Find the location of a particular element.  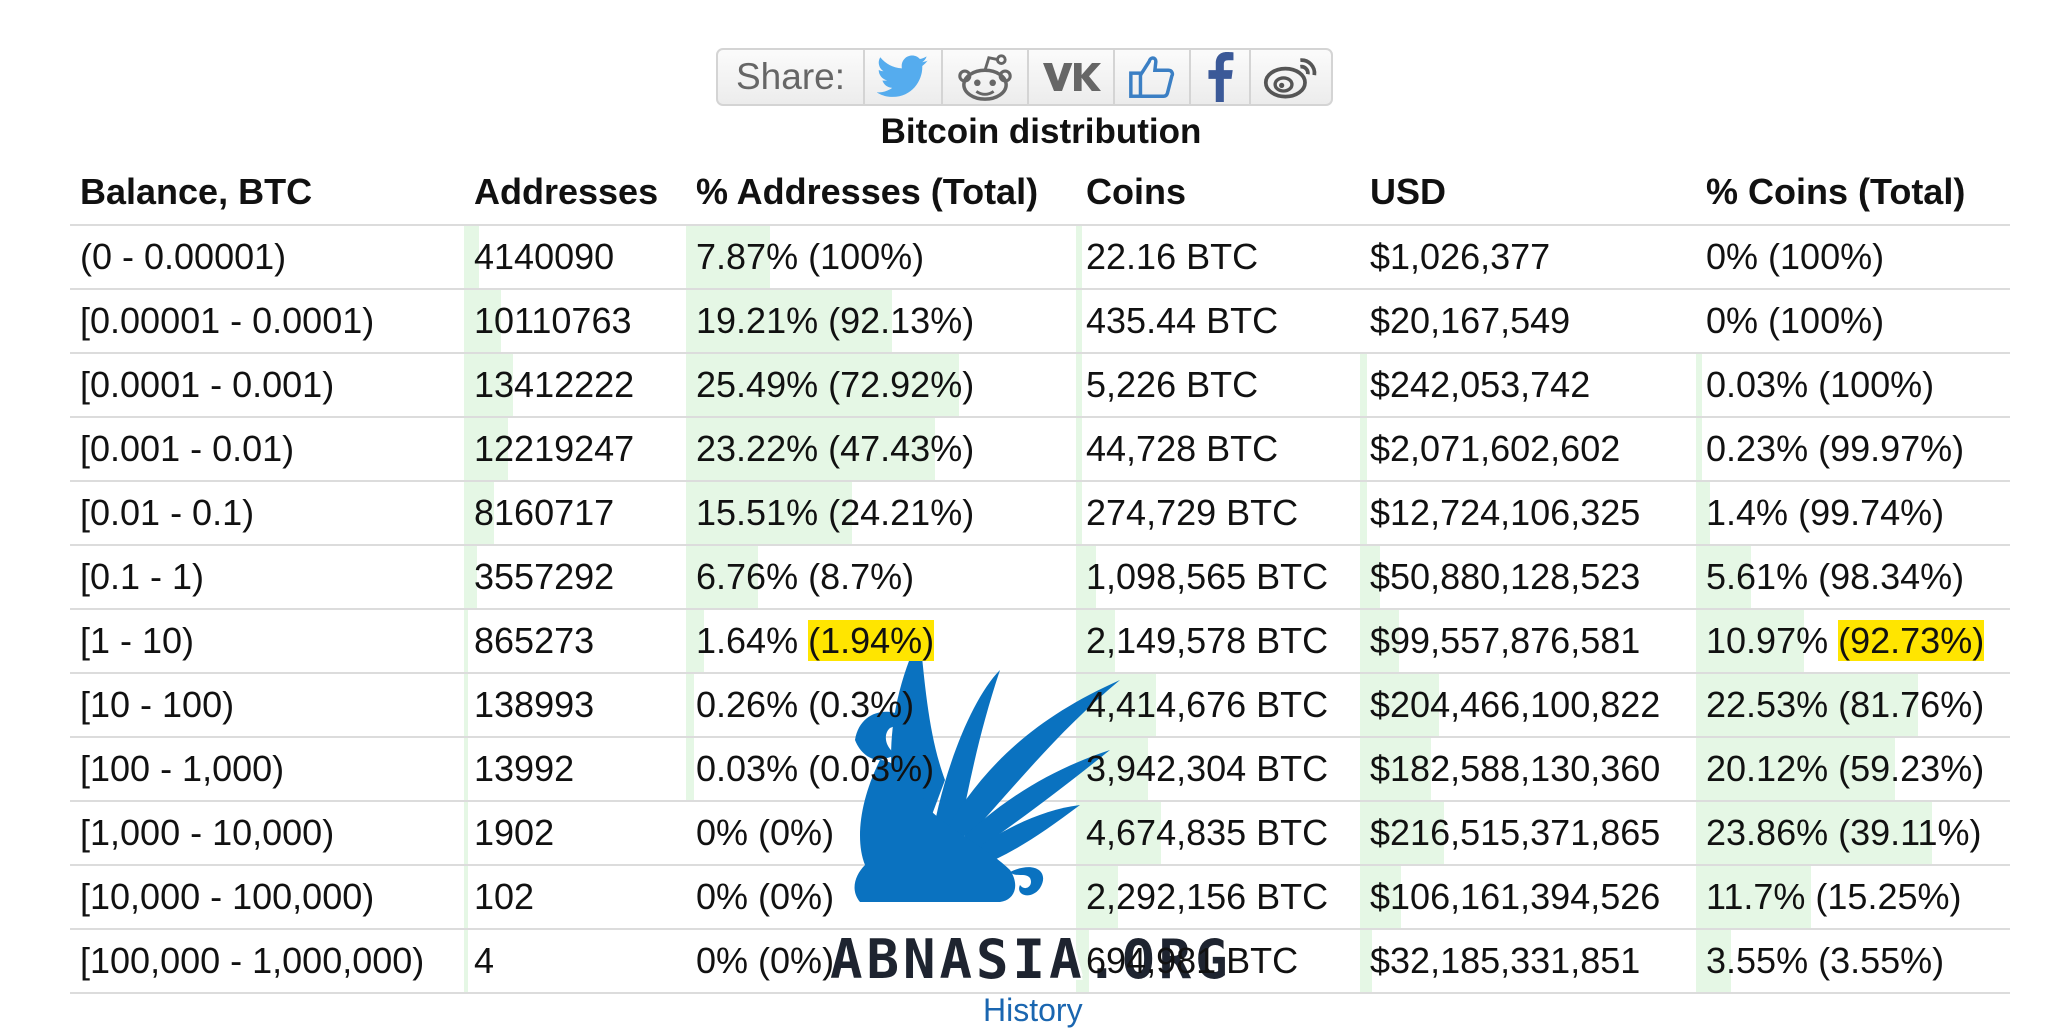

cell-pct-coins-text: 0% (100%) is located at coordinates (1795, 320).